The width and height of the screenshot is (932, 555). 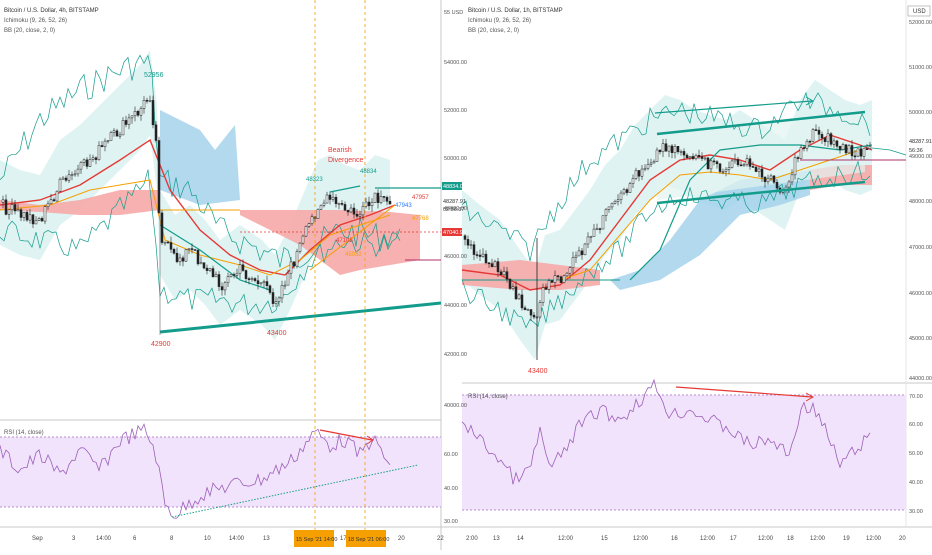 I want to click on time-highlight-2-bg, so click(x=366, y=538).